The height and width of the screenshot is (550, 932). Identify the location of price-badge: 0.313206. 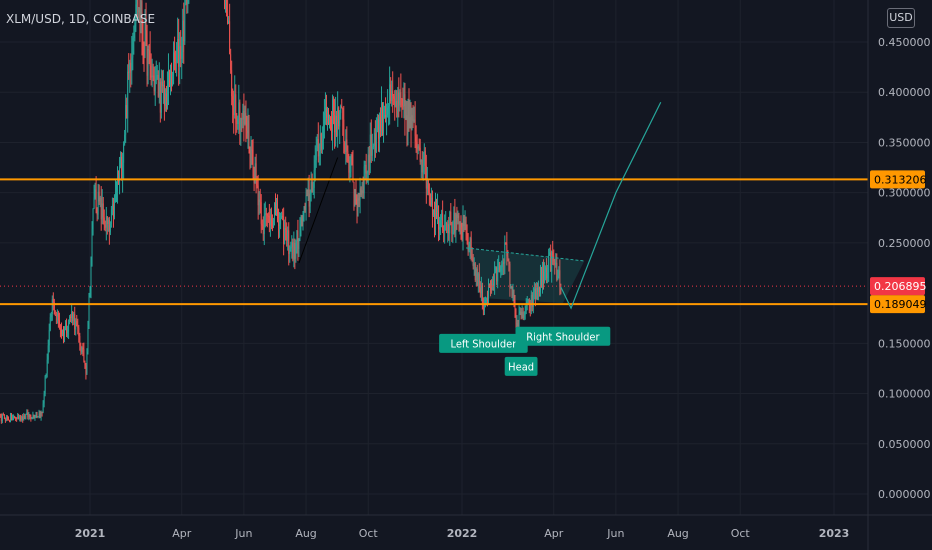
(898, 179).